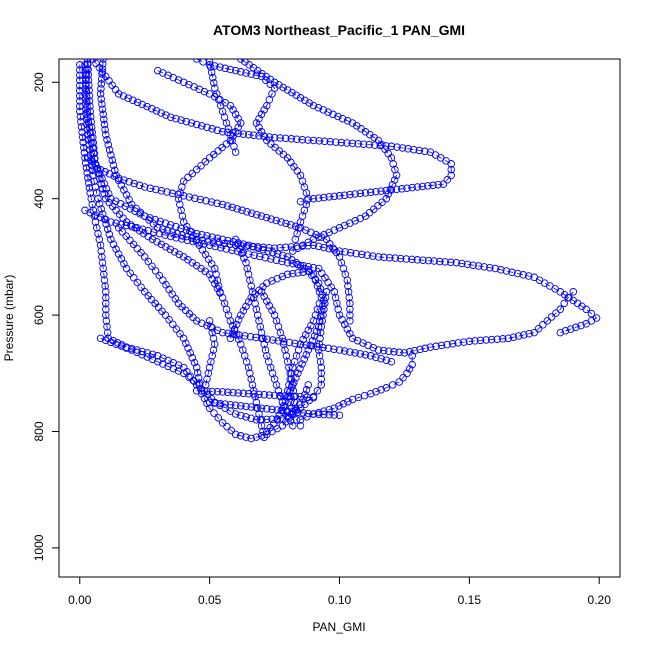  Describe the element at coordinates (340, 600) in the screenshot. I see `x-tick-label: 0.10` at that location.